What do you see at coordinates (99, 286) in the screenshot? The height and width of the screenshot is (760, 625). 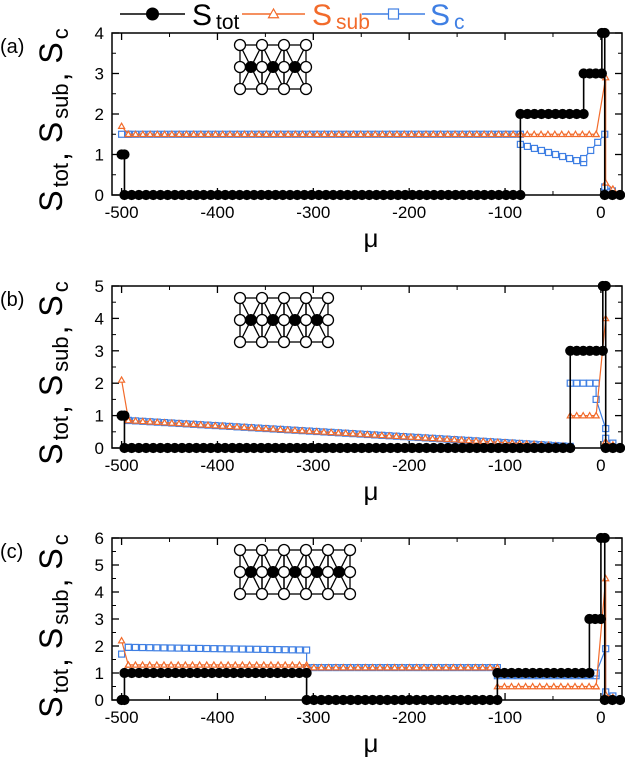 I see `y-tick-label: 5` at bounding box center [99, 286].